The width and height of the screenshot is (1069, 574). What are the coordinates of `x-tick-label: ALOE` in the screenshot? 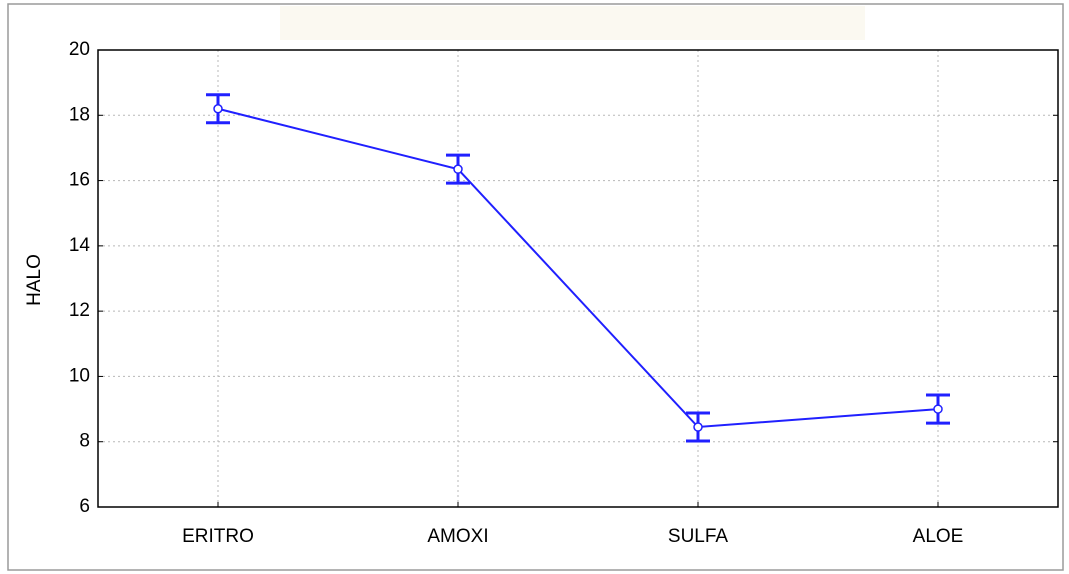 It's located at (938, 536).